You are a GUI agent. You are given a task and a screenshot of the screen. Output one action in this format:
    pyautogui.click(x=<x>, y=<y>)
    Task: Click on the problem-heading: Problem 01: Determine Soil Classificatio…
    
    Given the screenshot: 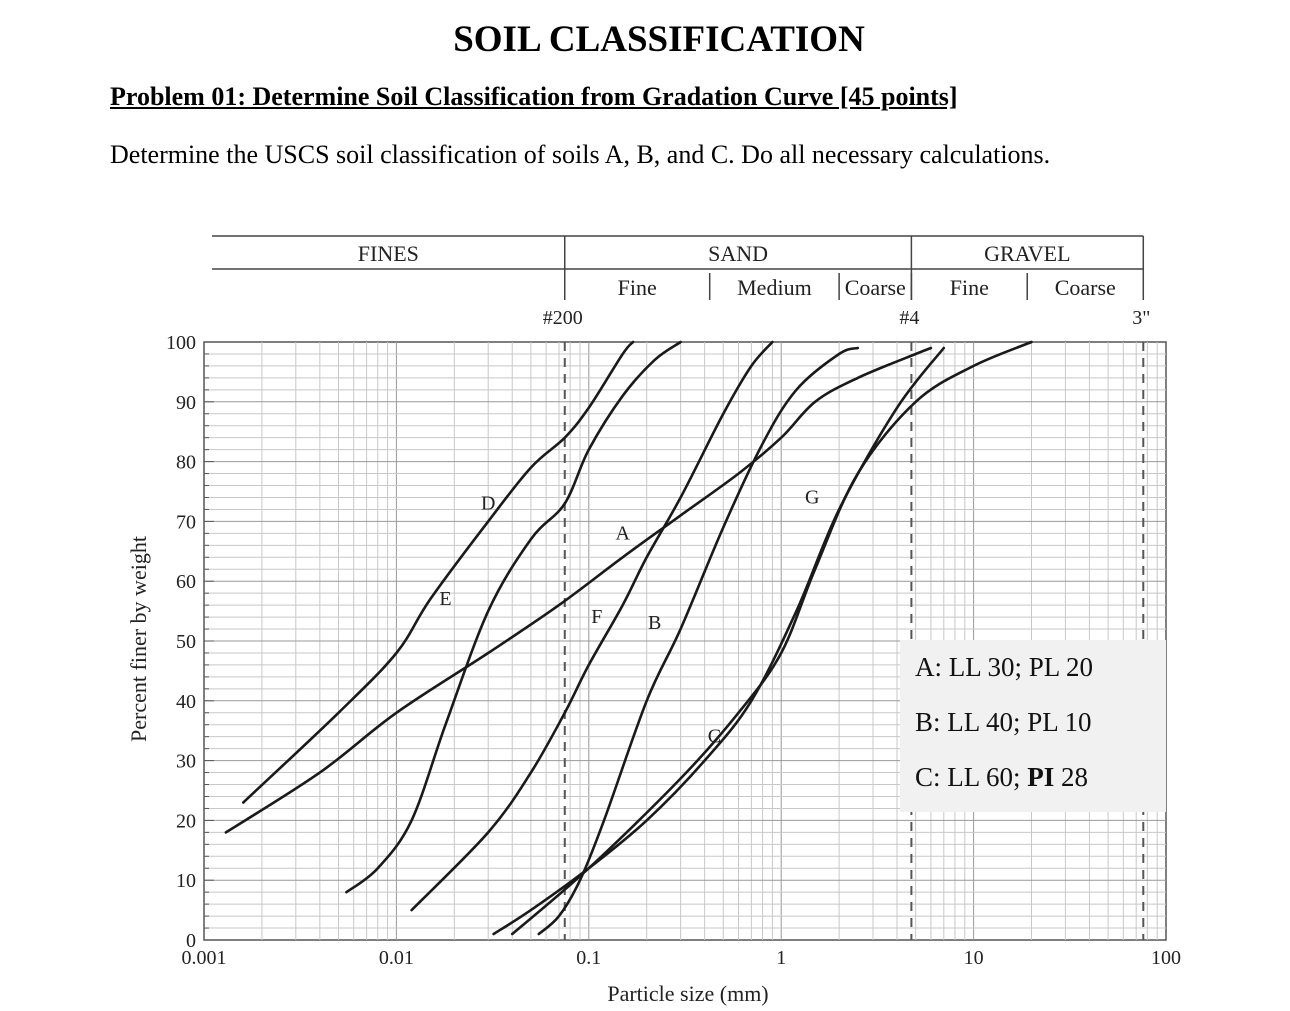 What is the action you would take?
    pyautogui.click(x=534, y=96)
    